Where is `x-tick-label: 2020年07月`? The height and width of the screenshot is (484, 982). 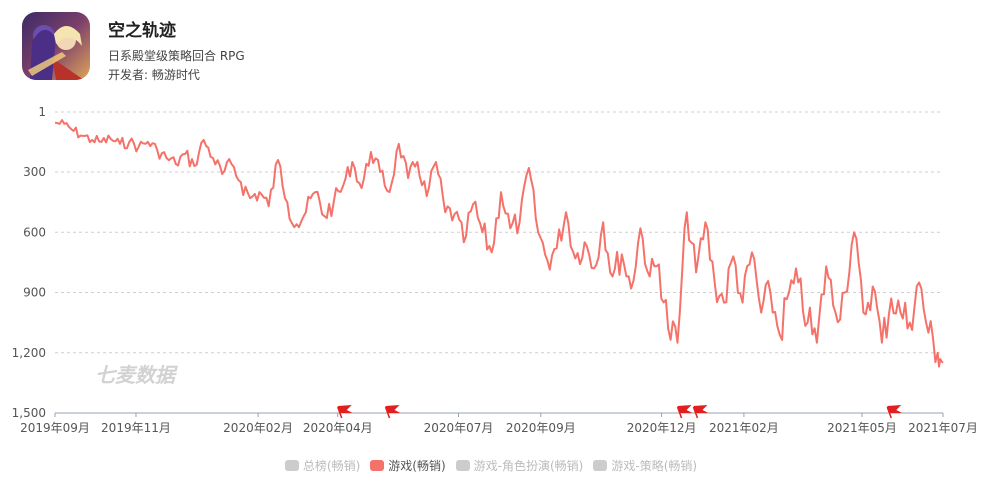
x-tick-label: 2020年07月 is located at coordinates (459, 428).